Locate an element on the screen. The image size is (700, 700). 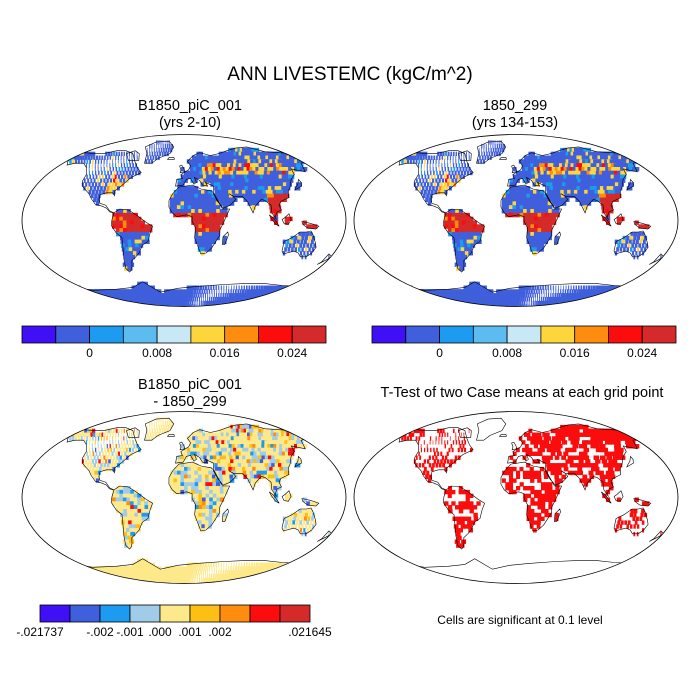
panel-title-case1-line2: (yrs 2-10) is located at coordinates (190, 123).